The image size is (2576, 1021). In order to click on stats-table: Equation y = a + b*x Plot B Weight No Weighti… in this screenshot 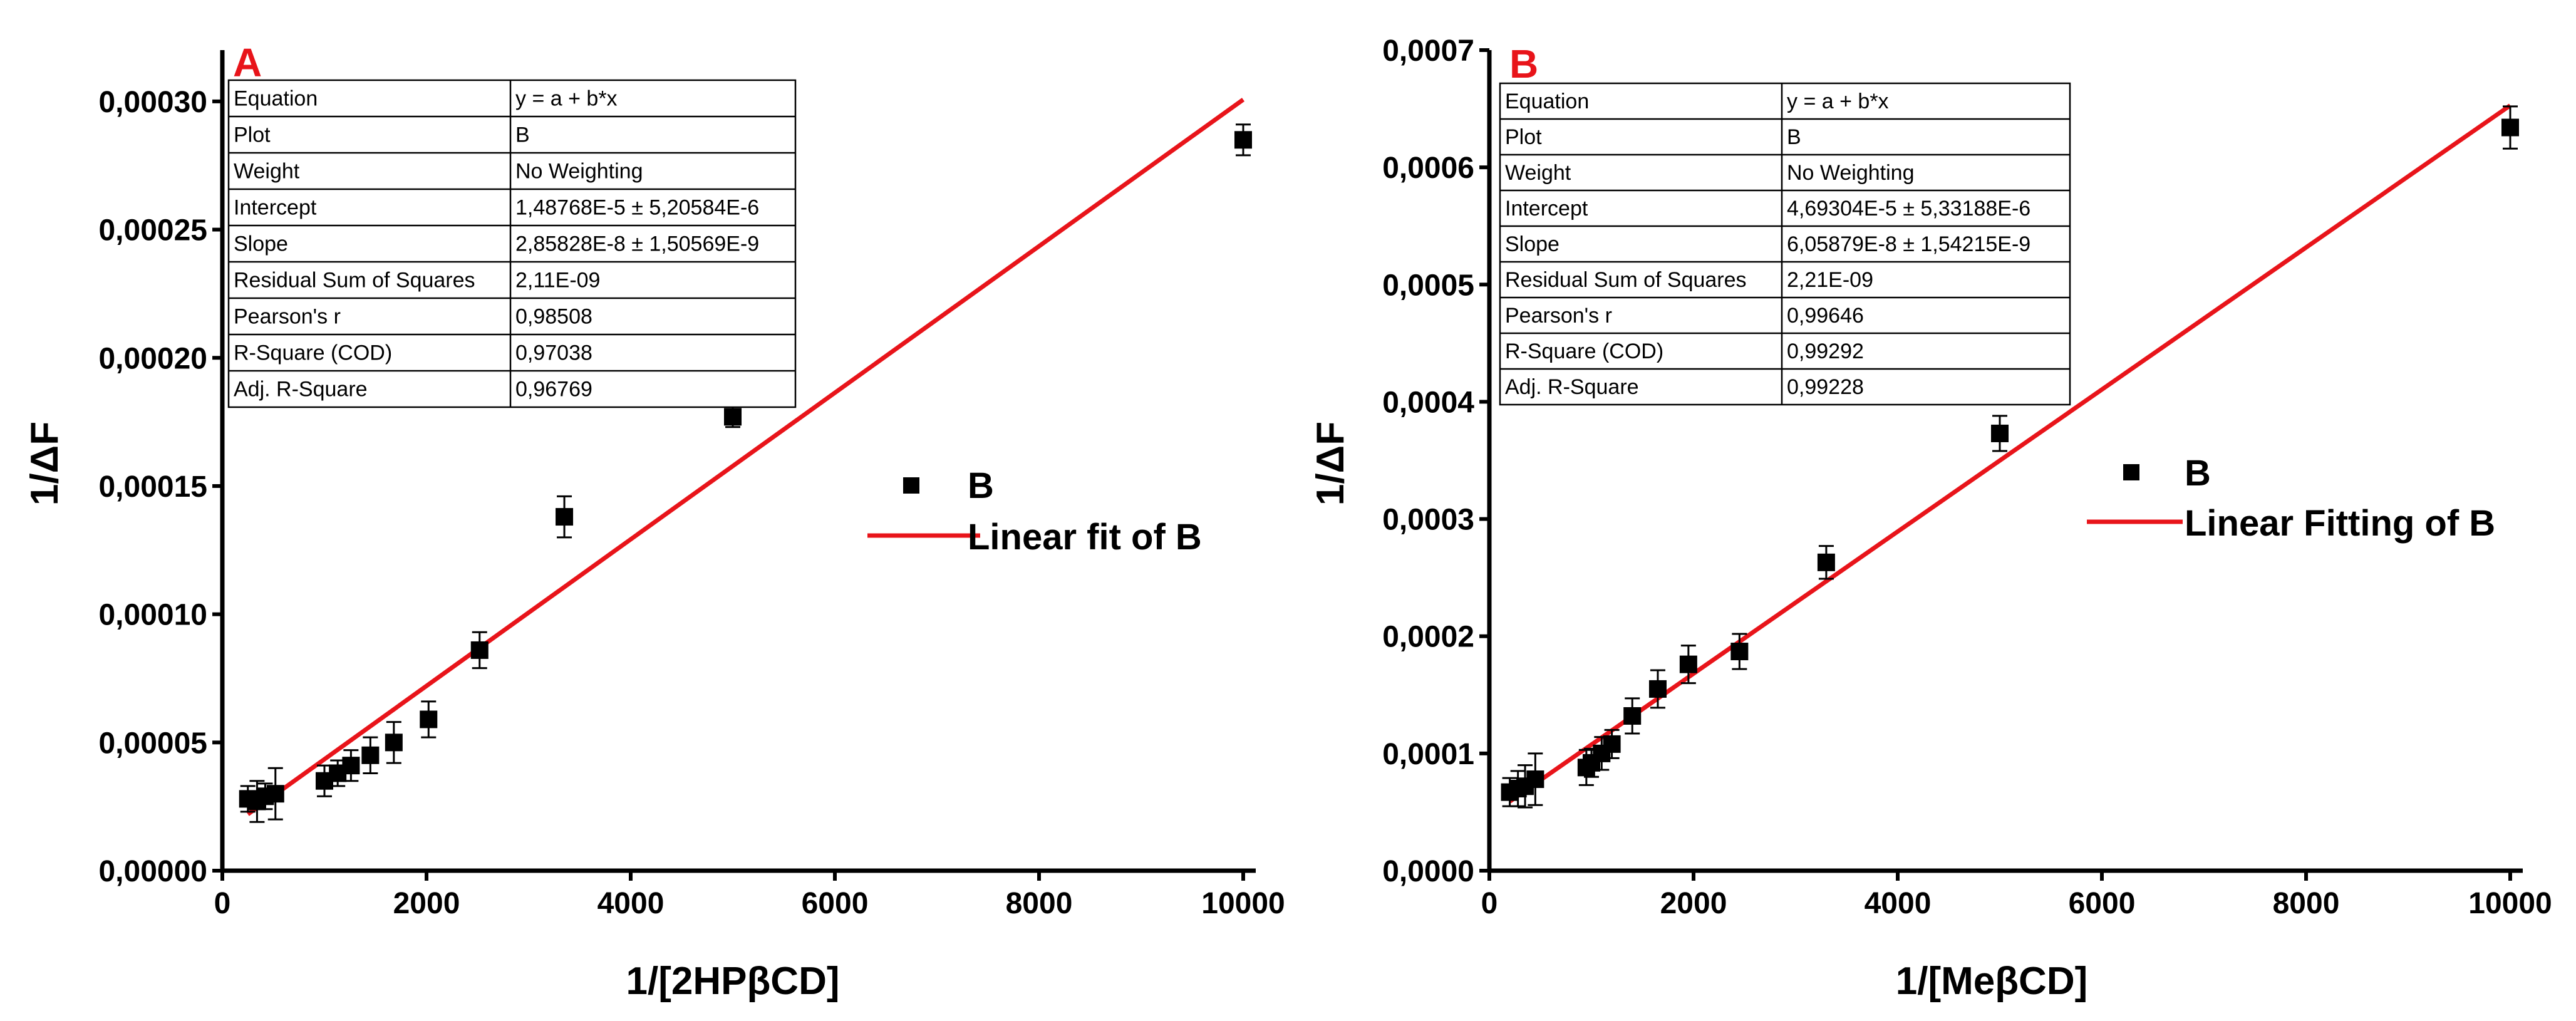, I will do `click(1785, 244)`.